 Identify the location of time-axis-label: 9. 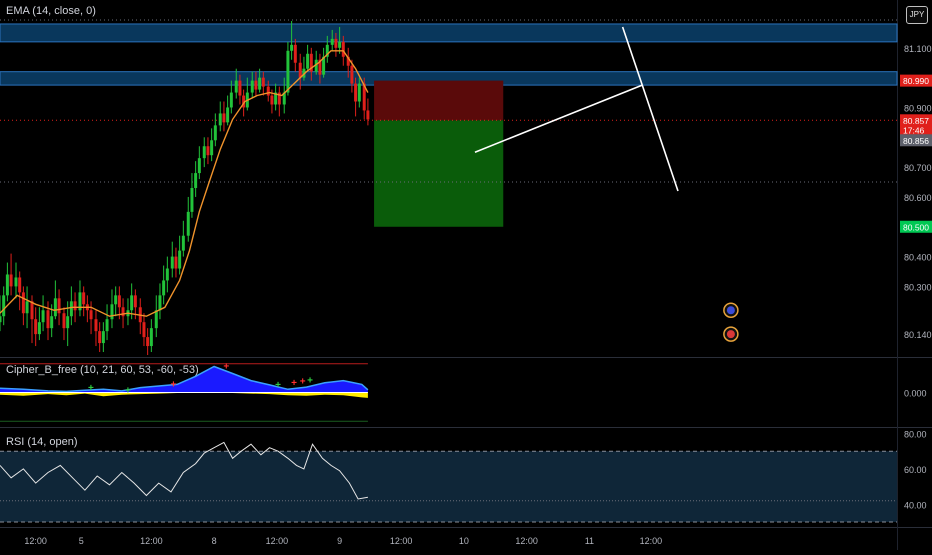
(339, 541).